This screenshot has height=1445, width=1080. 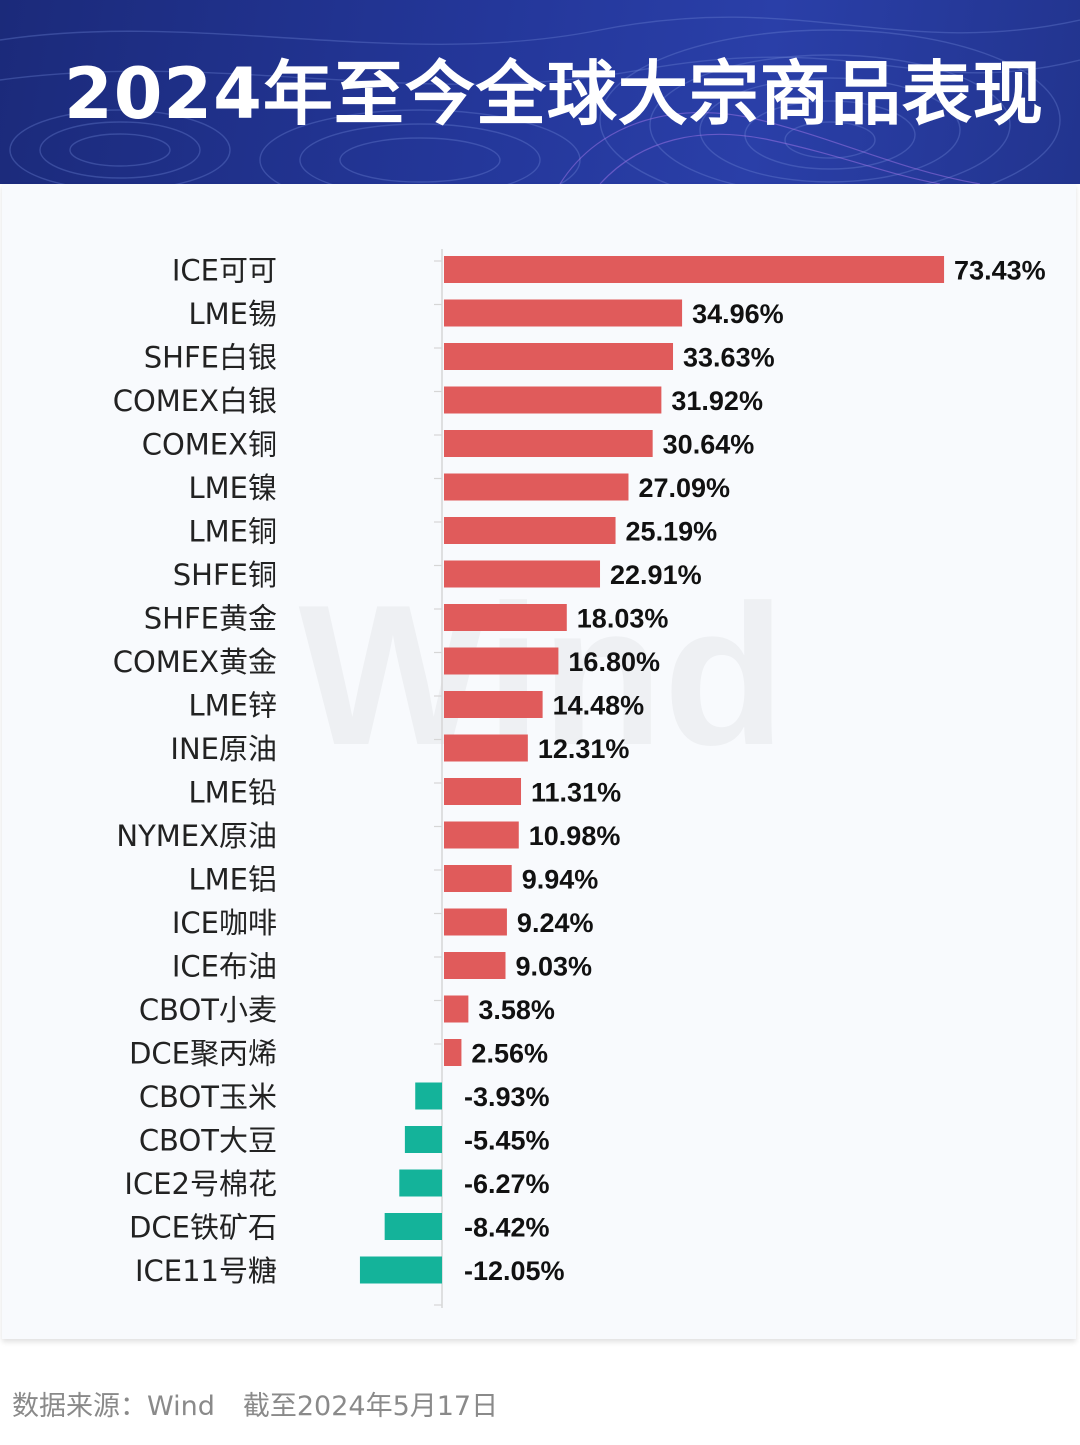 What do you see at coordinates (224, 967) in the screenshot?
I see `category-label: ICE布油` at bounding box center [224, 967].